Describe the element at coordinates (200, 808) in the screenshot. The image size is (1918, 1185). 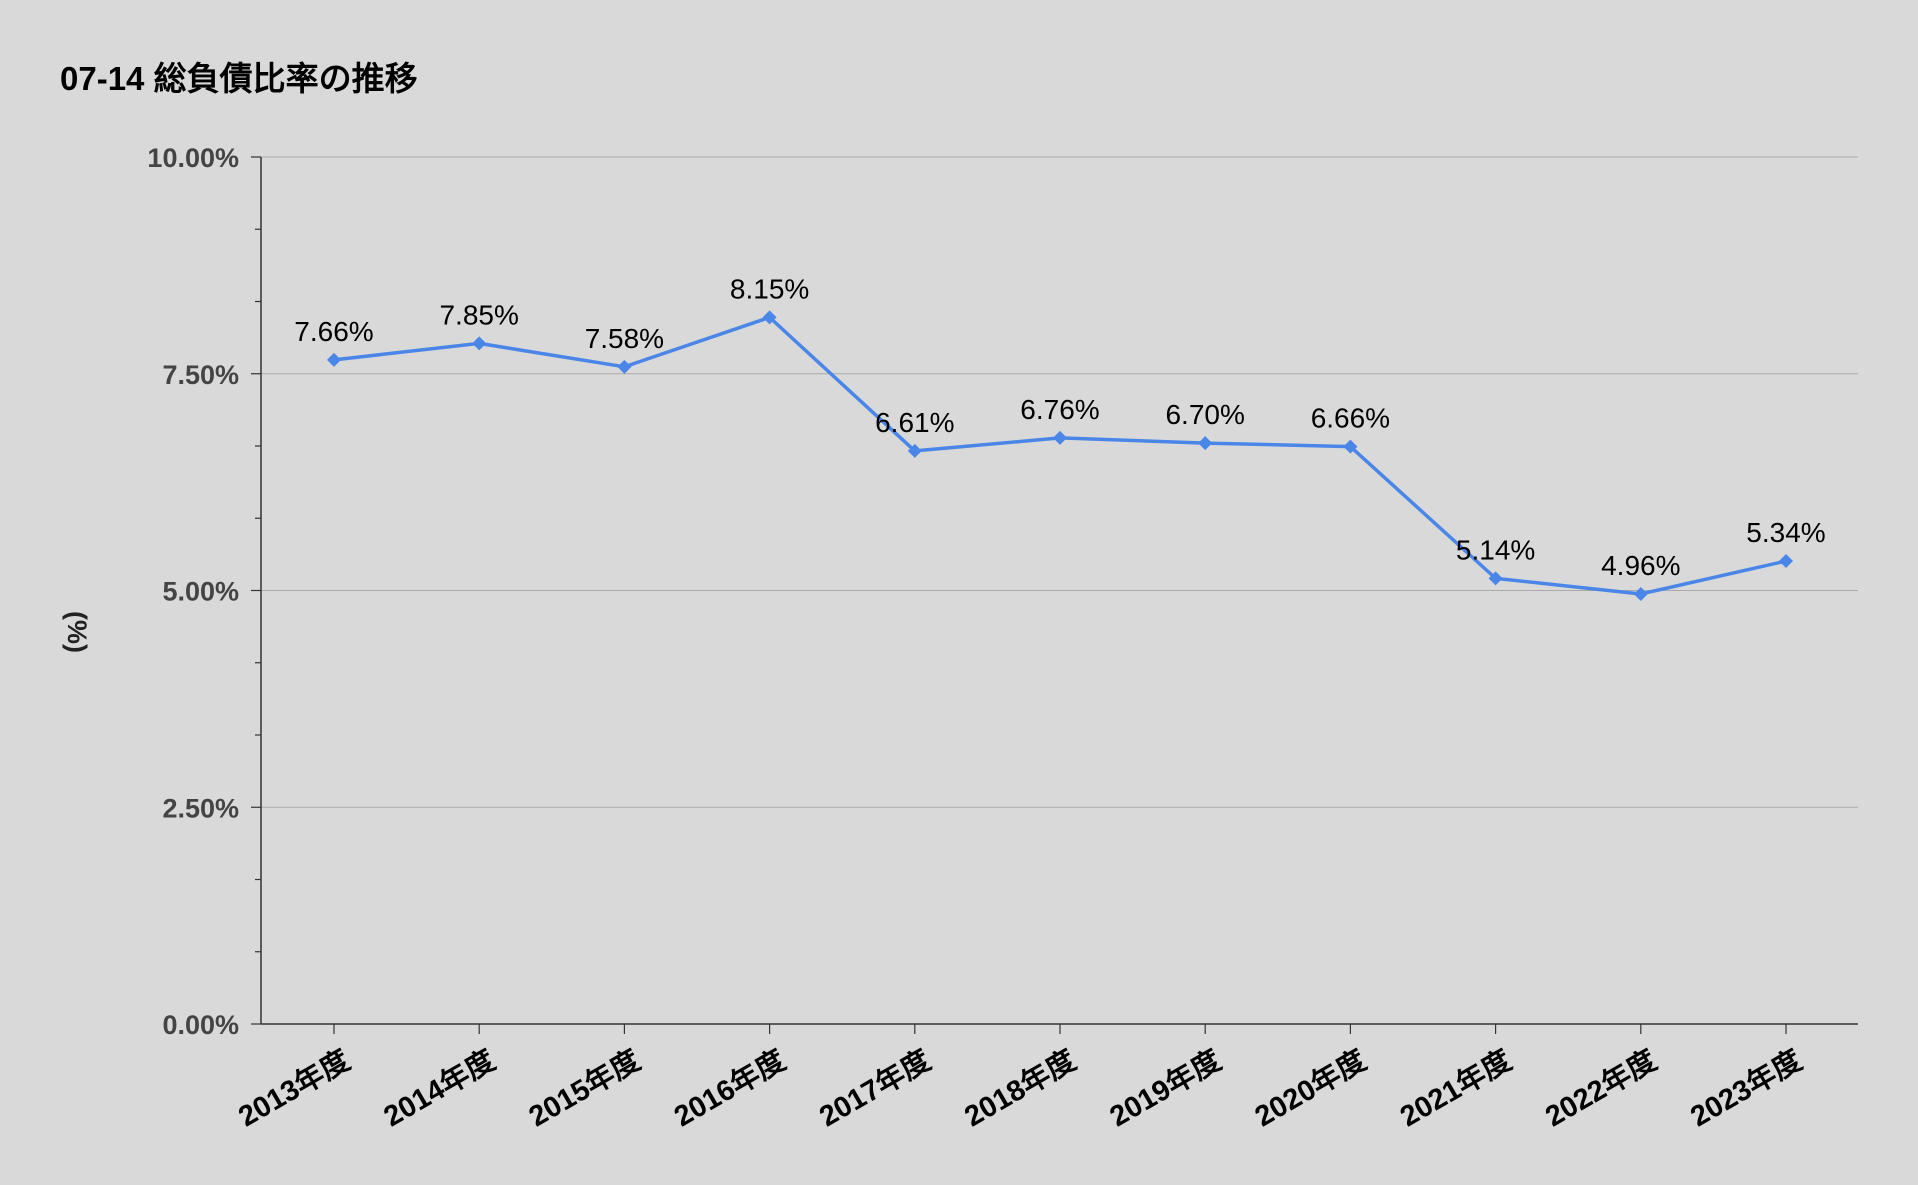
I see `y-tick-label: 2.50%` at that location.